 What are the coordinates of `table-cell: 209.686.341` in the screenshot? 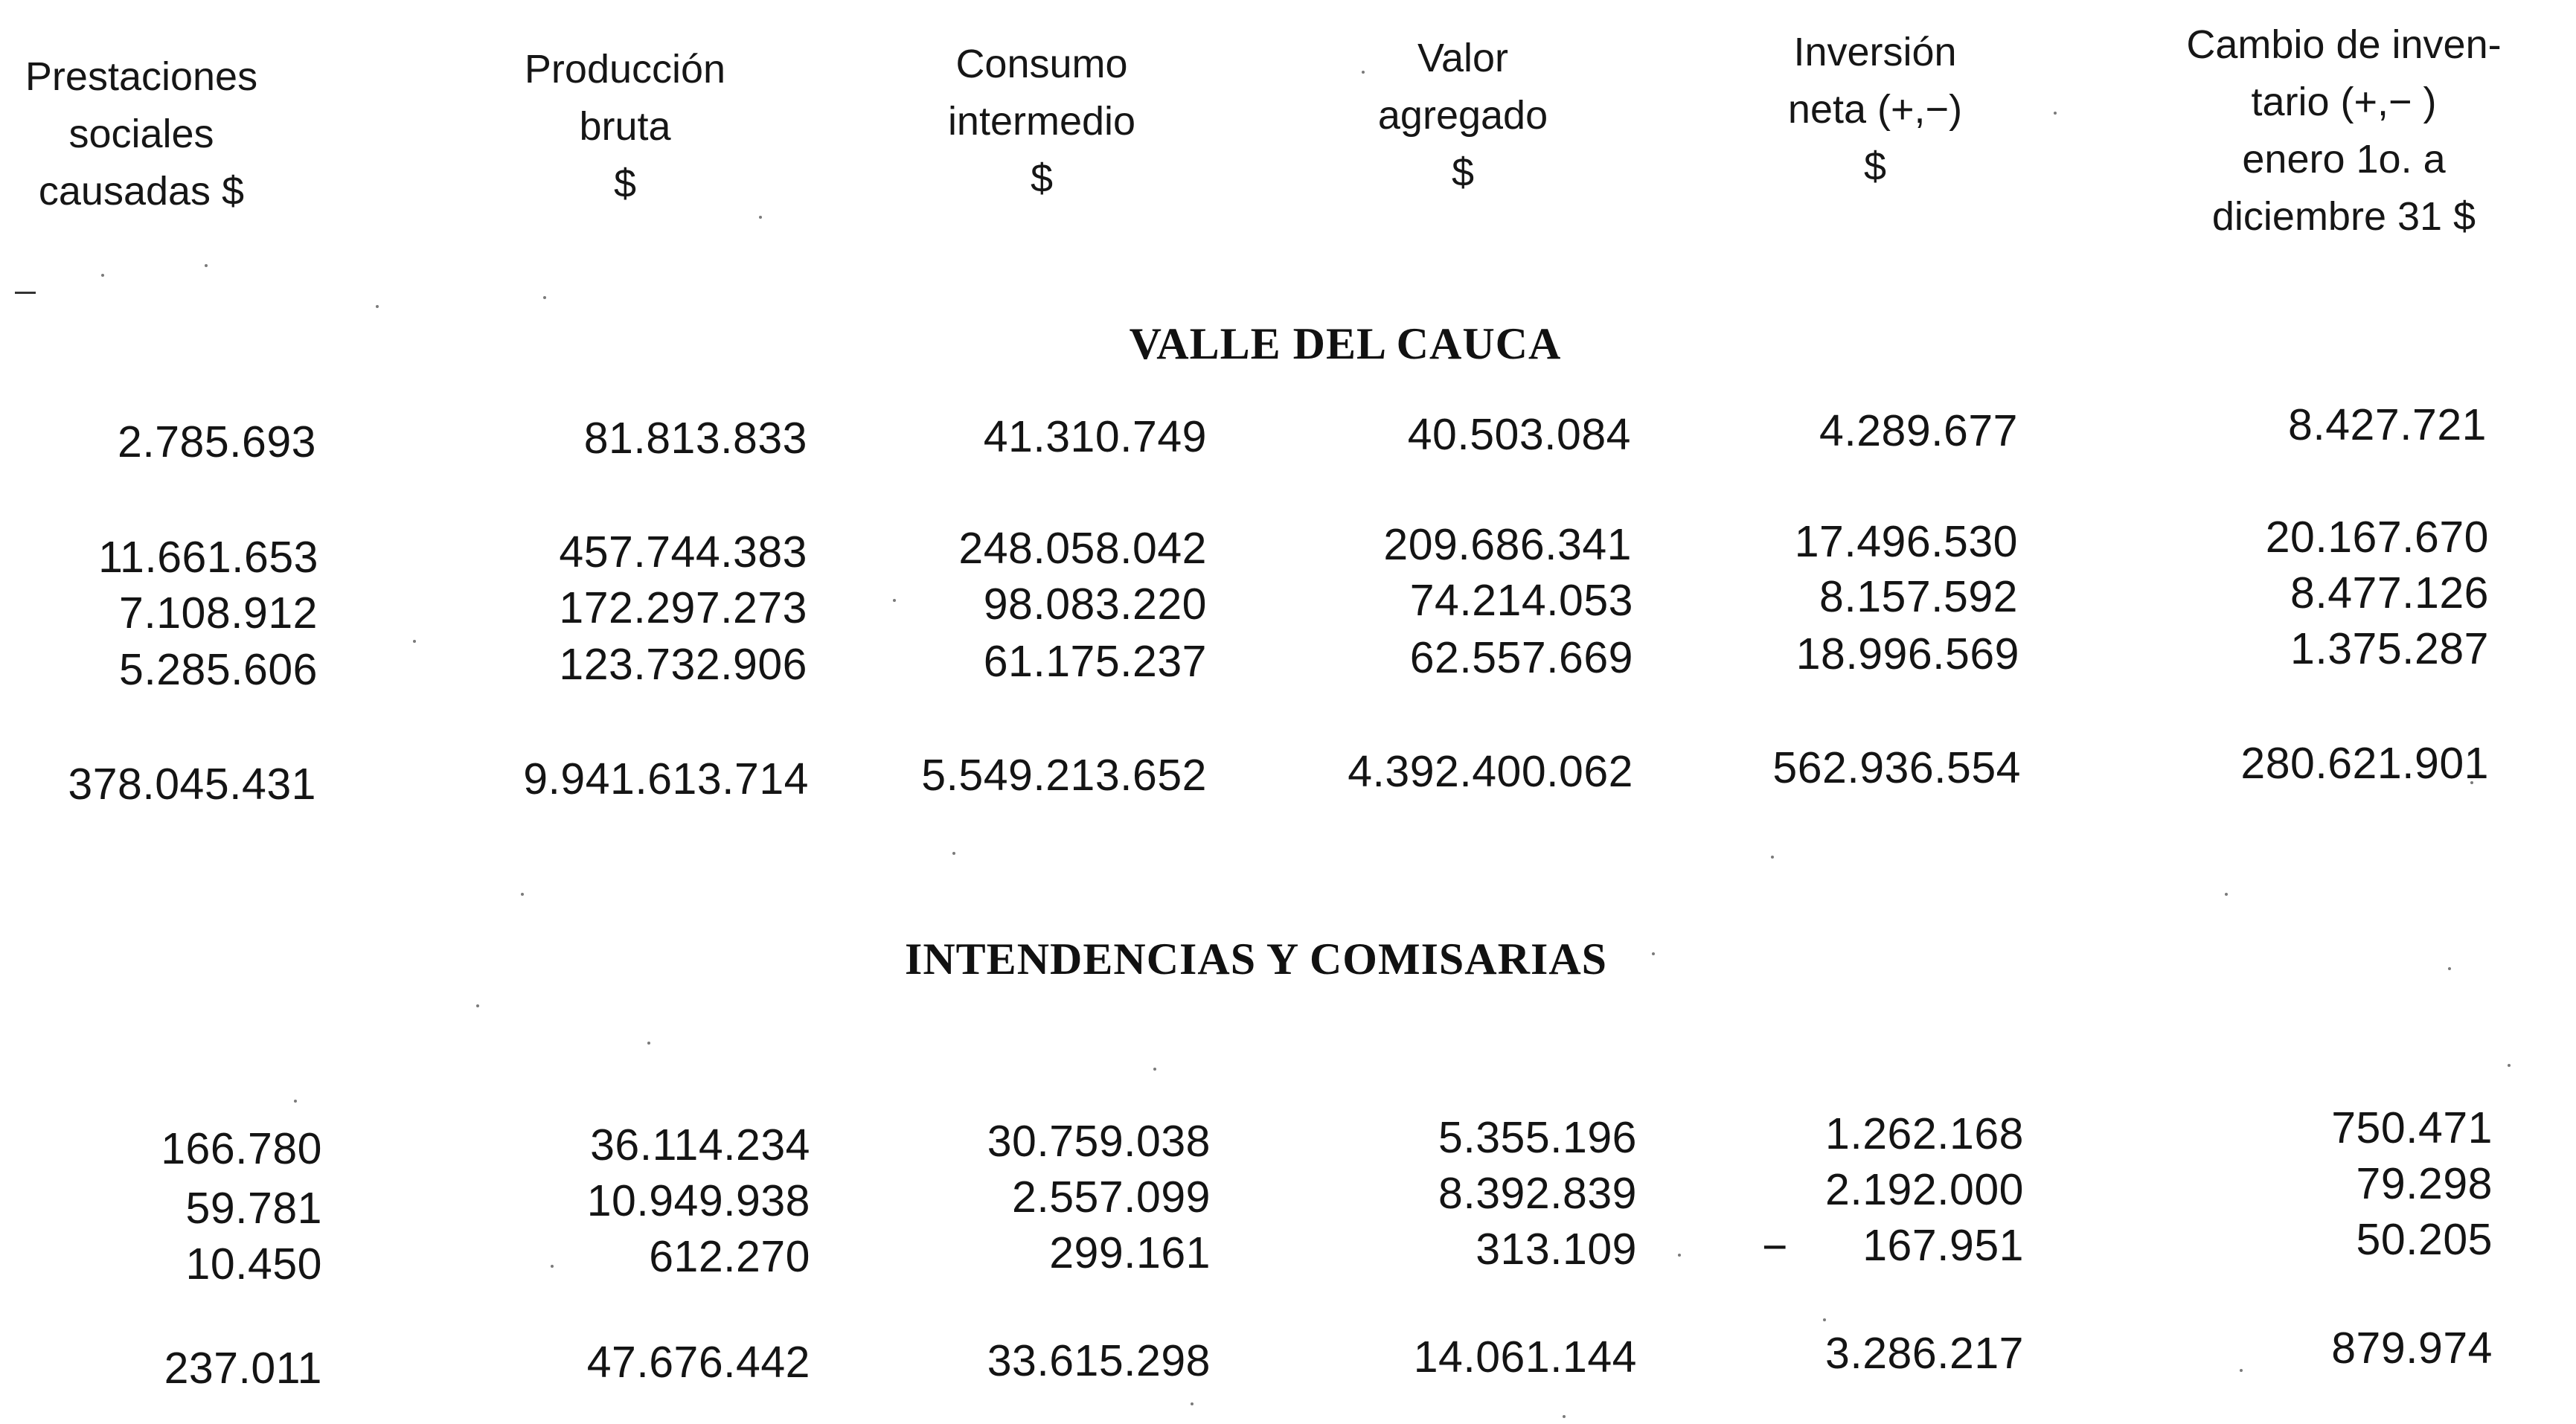 It's located at (1507, 544).